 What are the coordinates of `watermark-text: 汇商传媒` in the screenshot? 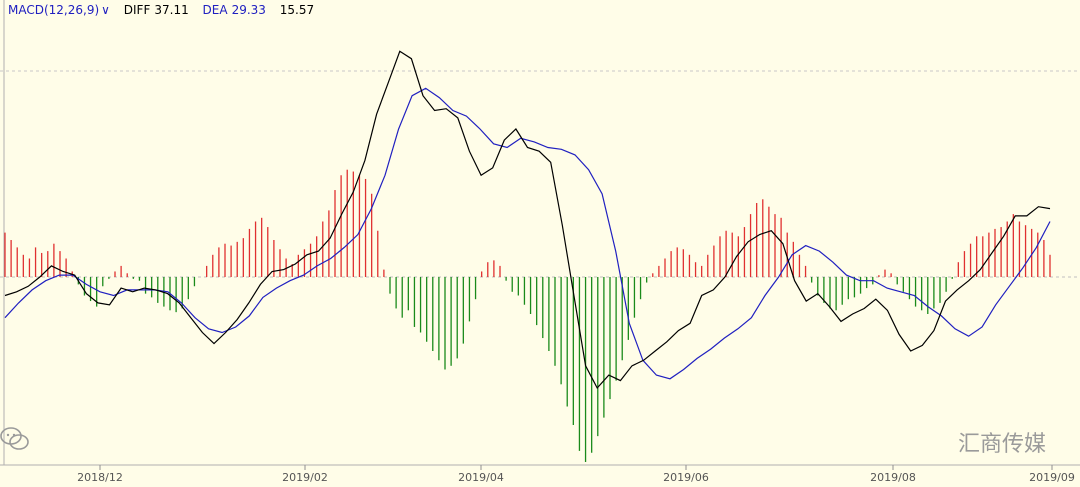 It's located at (1001, 444).